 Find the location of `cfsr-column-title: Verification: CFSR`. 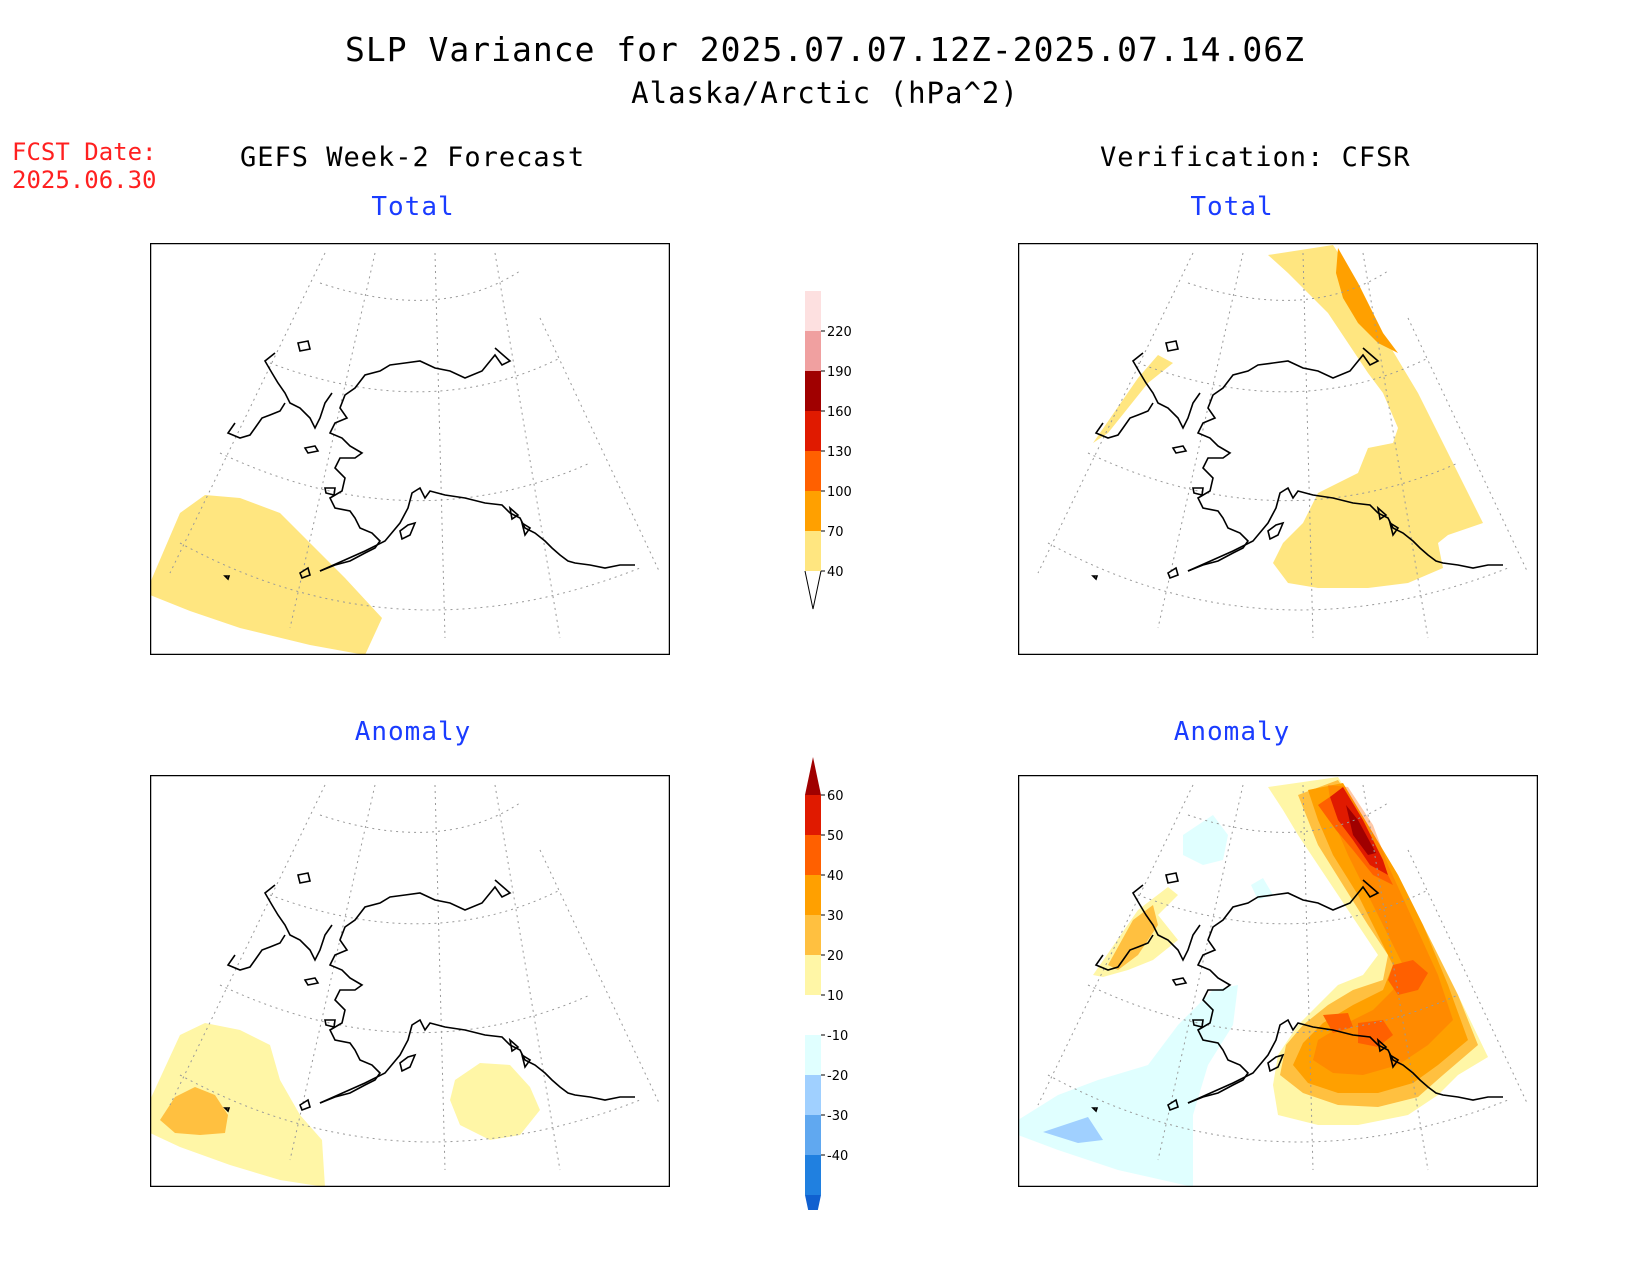

cfsr-column-title: Verification: CFSR is located at coordinates (1255, 157).